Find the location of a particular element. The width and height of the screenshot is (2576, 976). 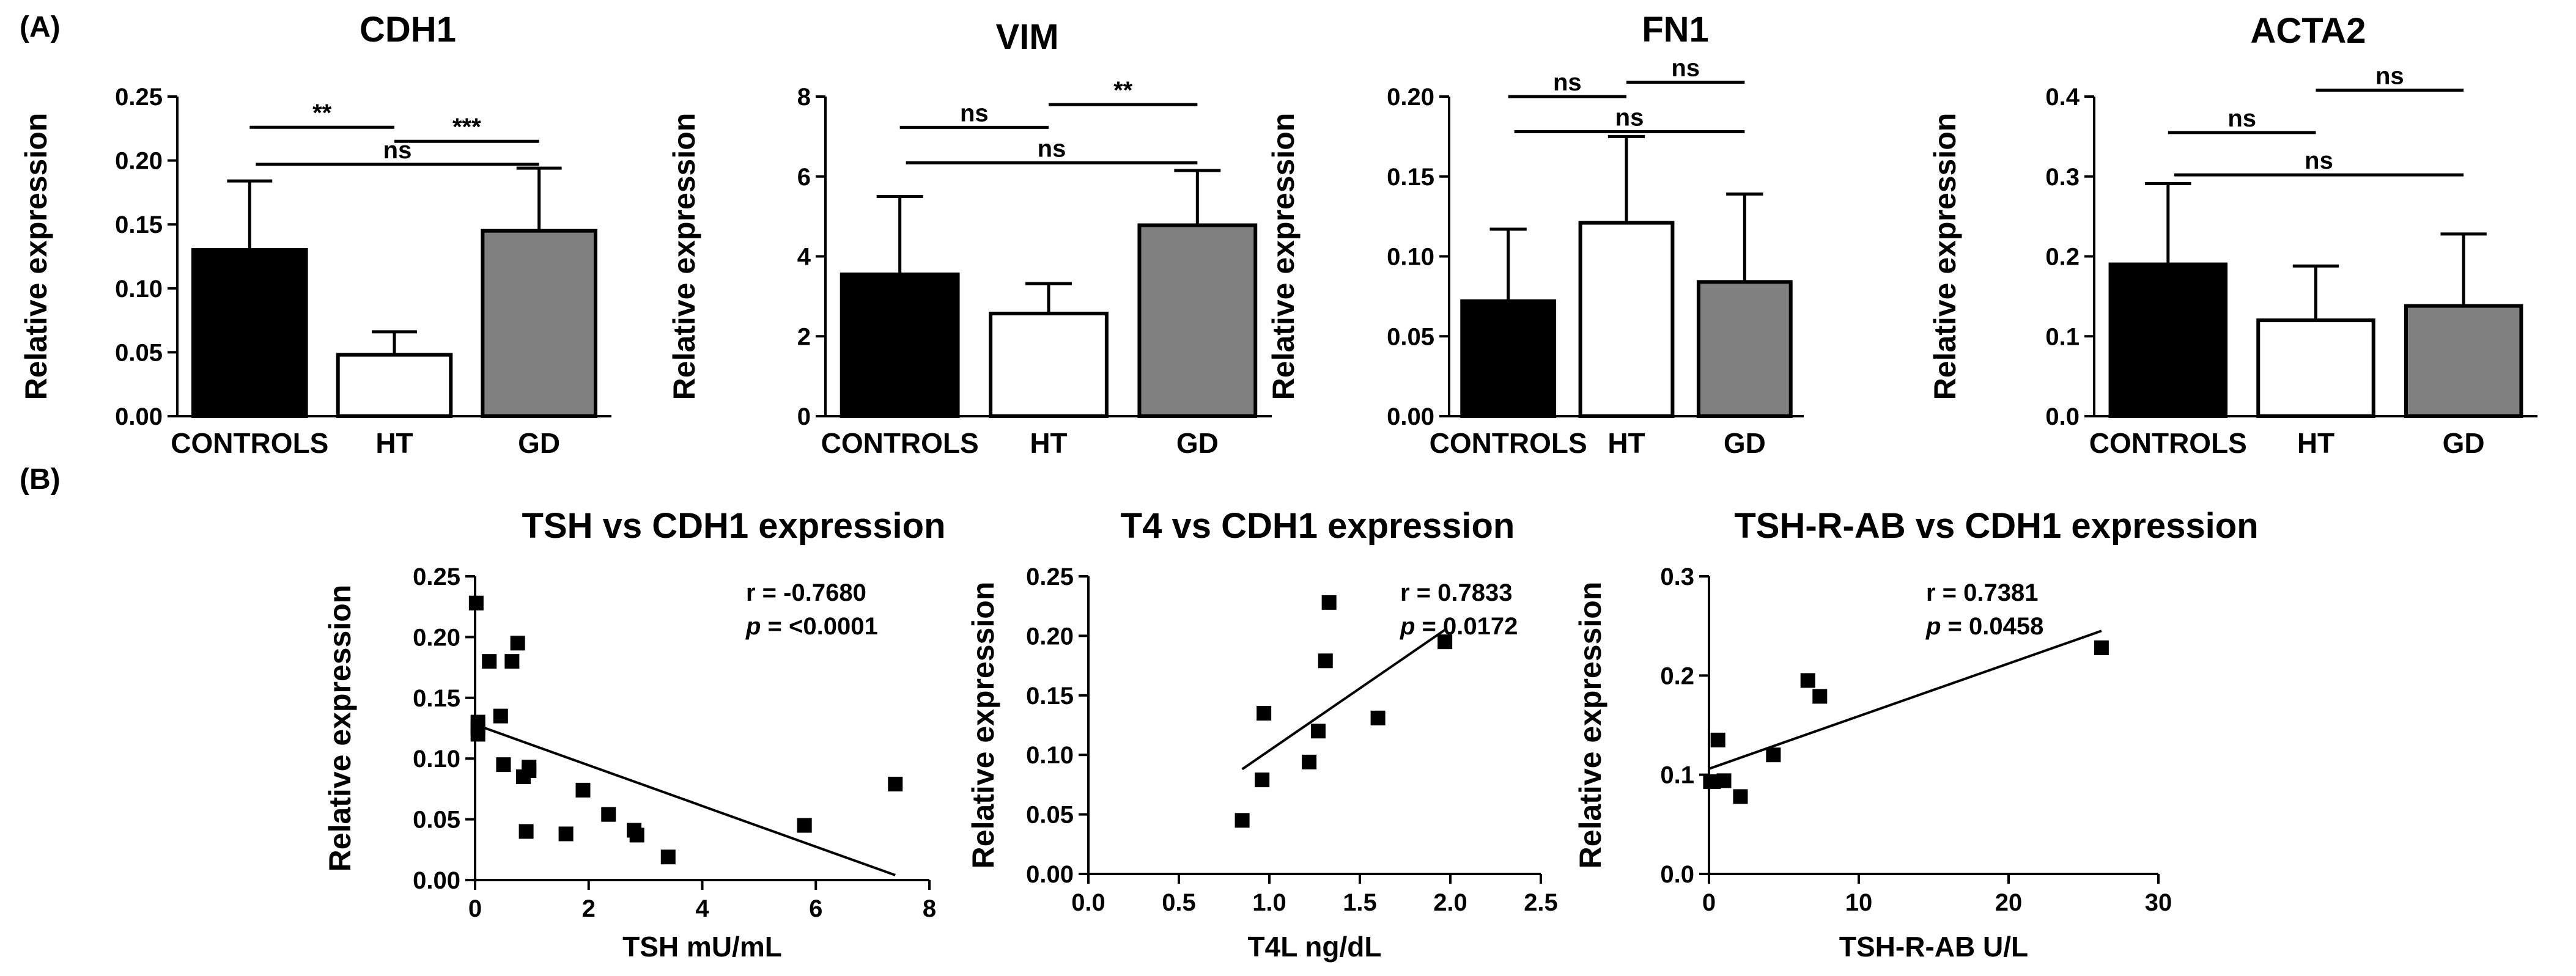

chart4-ylabel: Relative expression is located at coordinates (340, 728).